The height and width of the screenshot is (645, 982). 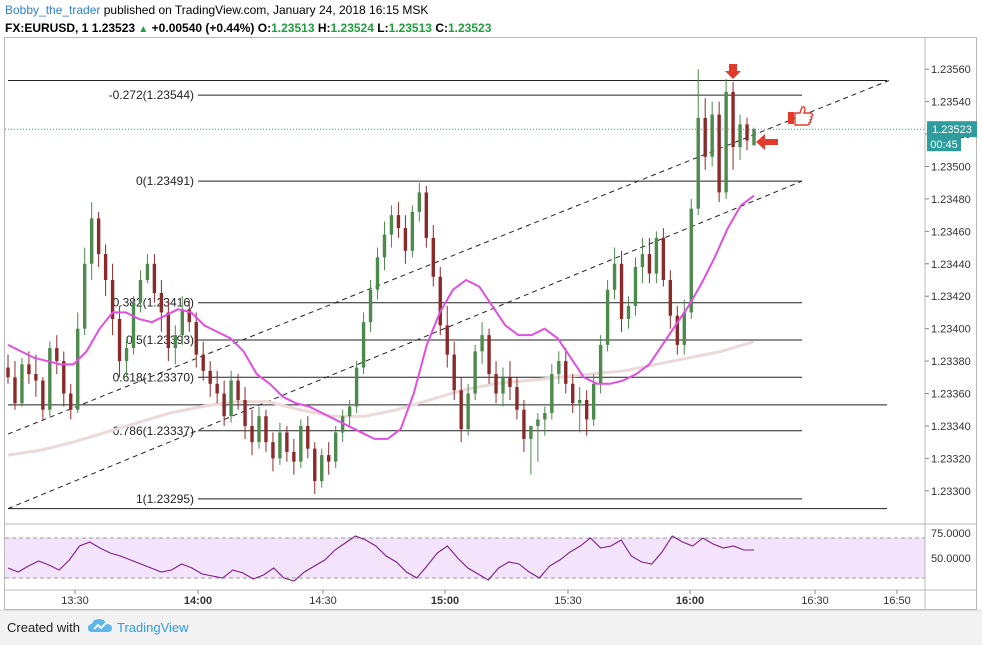 What do you see at coordinates (951, 395) in the screenshot?
I see `price-tick-label: 1.23360` at bounding box center [951, 395].